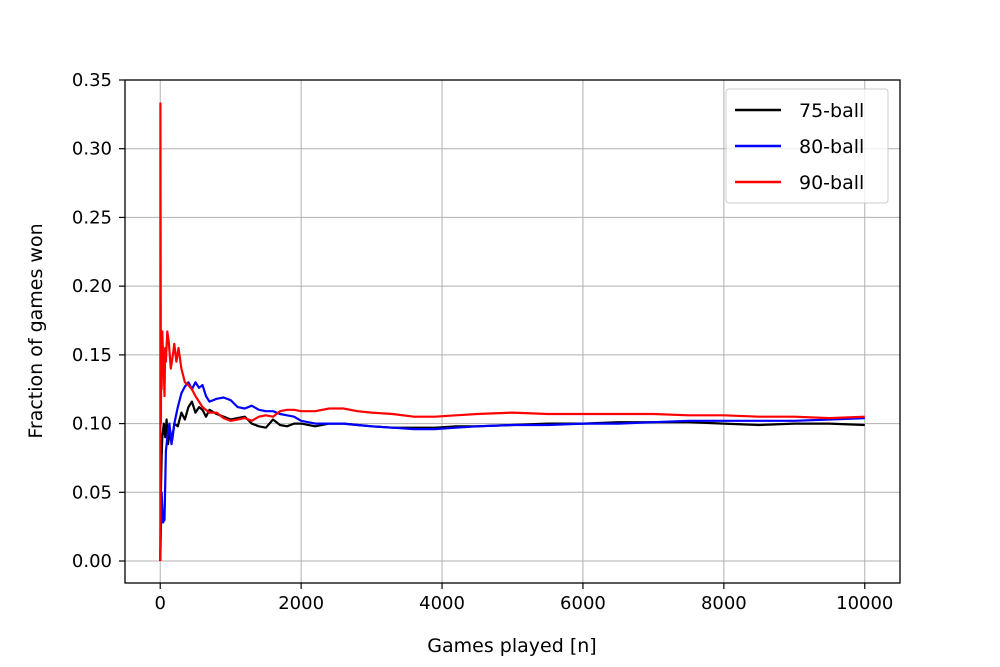  Describe the element at coordinates (864, 603) in the screenshot. I see `x-tick-label: 10000` at that location.